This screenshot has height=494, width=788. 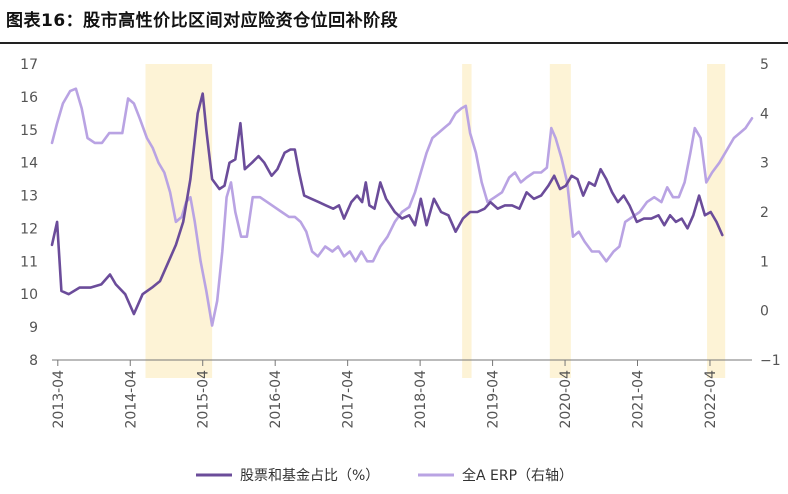 I want to click on x-tick-label: 2016-04, so click(x=276, y=399).